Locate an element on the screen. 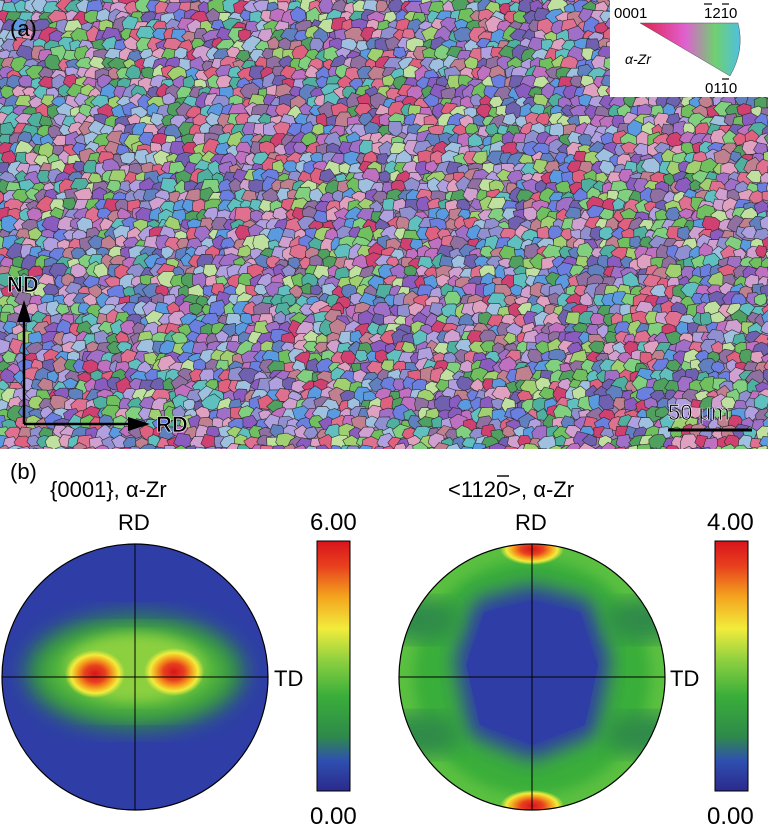 The width and height of the screenshot is (768, 833). axis-nd-label: ND is located at coordinates (23, 284).